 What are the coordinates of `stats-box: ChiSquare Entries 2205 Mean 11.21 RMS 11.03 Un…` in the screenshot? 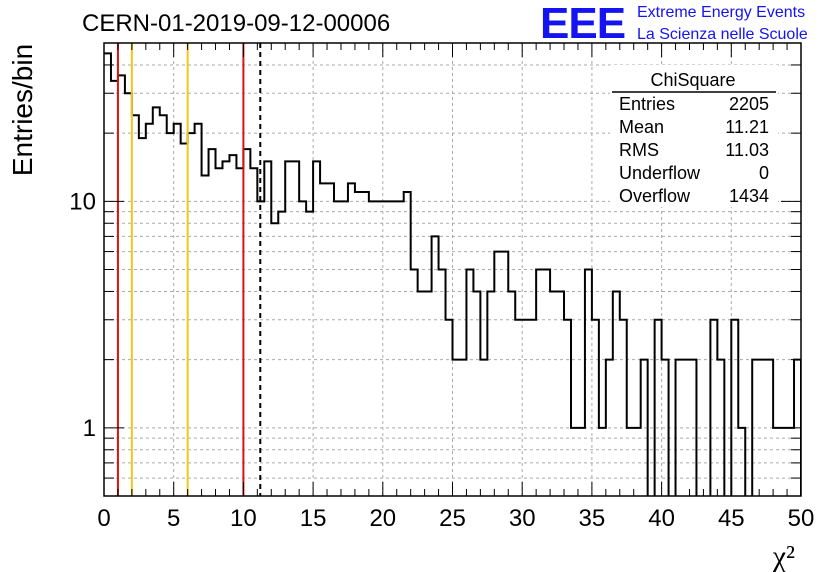 It's located at (694, 136).